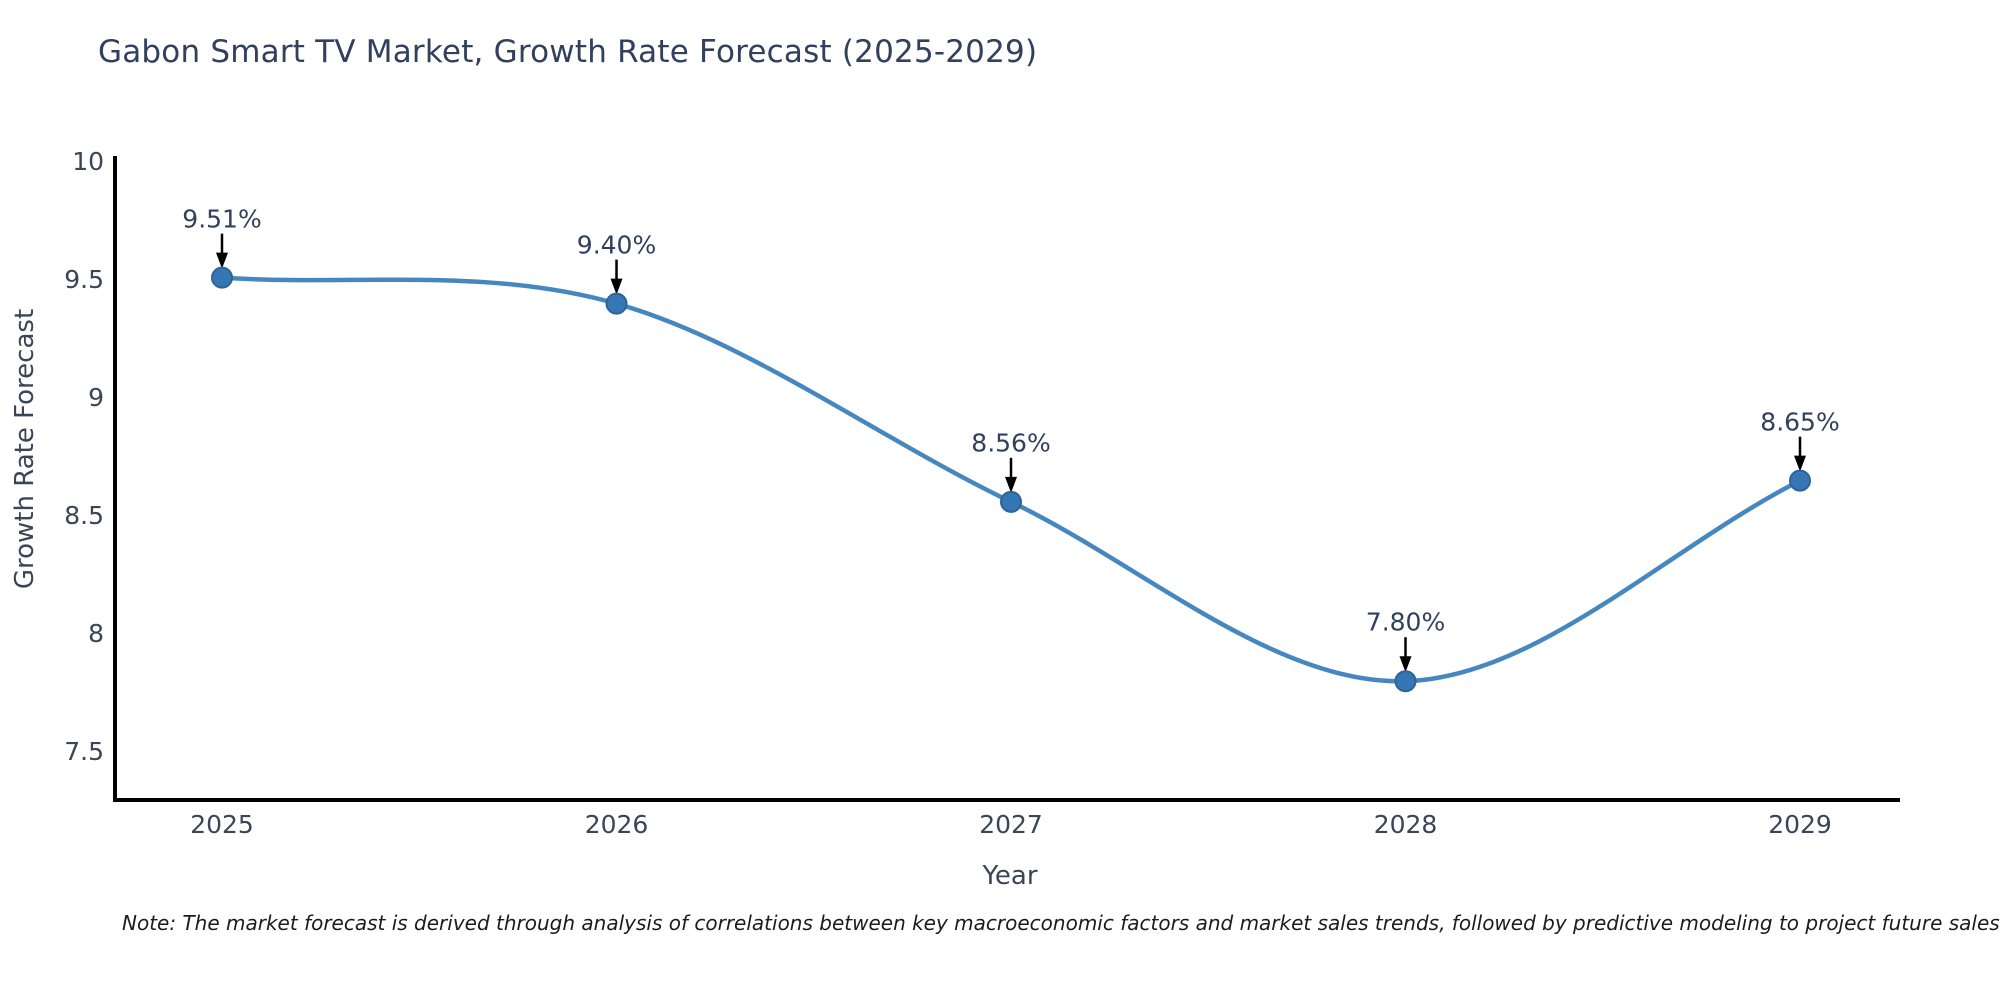 The width and height of the screenshot is (2000, 1000). I want to click on point-label: 9.51%, so click(222, 219).